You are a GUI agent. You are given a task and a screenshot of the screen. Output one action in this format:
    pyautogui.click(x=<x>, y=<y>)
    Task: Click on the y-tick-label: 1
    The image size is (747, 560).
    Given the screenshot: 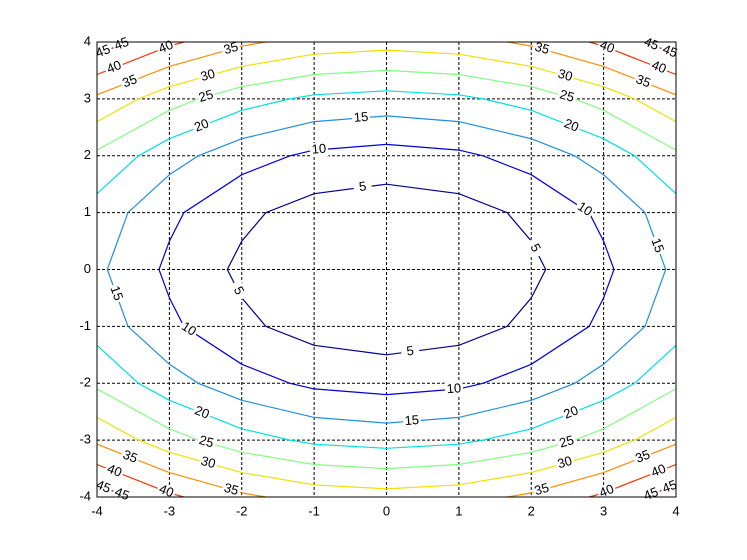 What is the action you would take?
    pyautogui.click(x=87, y=211)
    